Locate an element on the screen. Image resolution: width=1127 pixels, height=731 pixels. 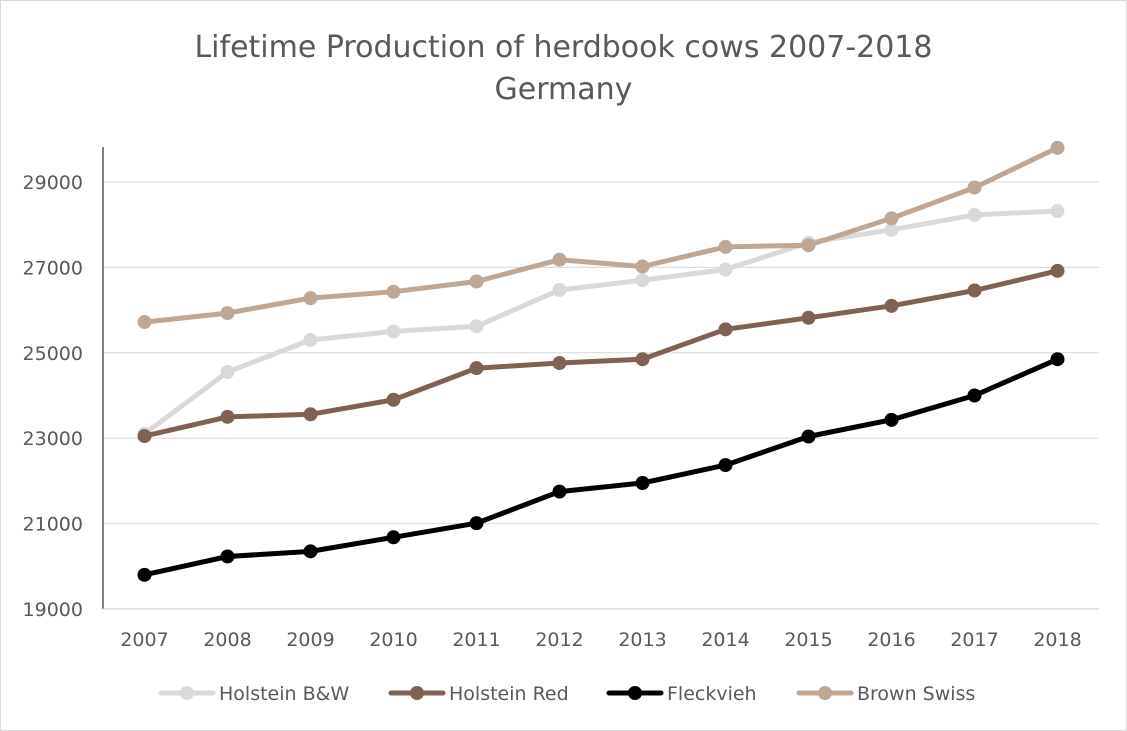
legend-label: Holstein B&W is located at coordinates (284, 694).